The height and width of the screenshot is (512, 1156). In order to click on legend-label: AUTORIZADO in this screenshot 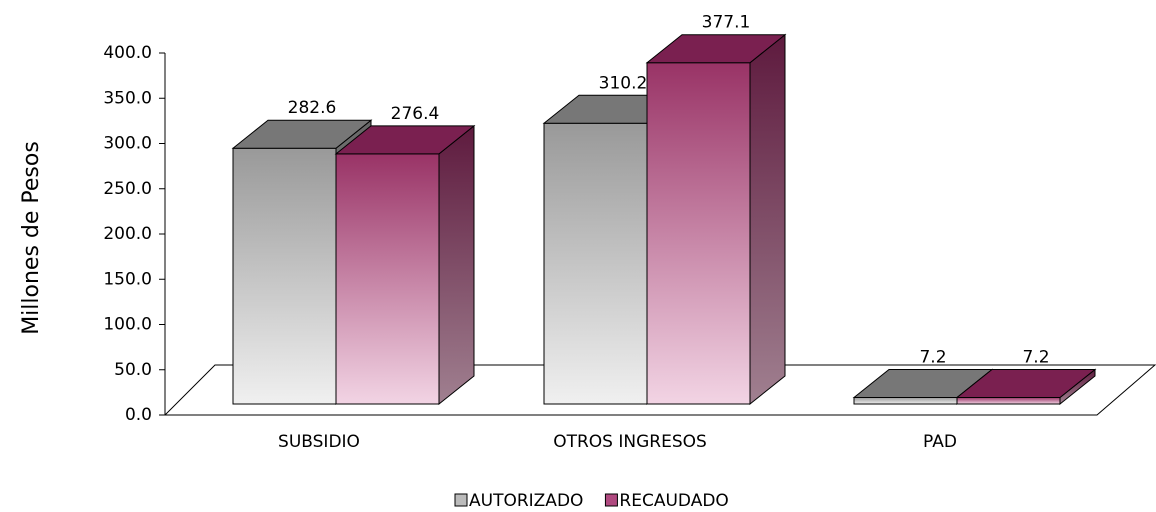, I will do `click(526, 501)`.